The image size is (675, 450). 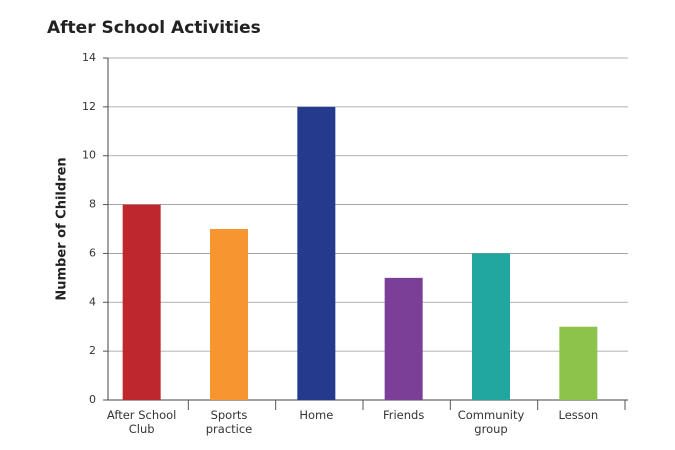 I want to click on y-tick-label: 4, so click(x=92, y=301).